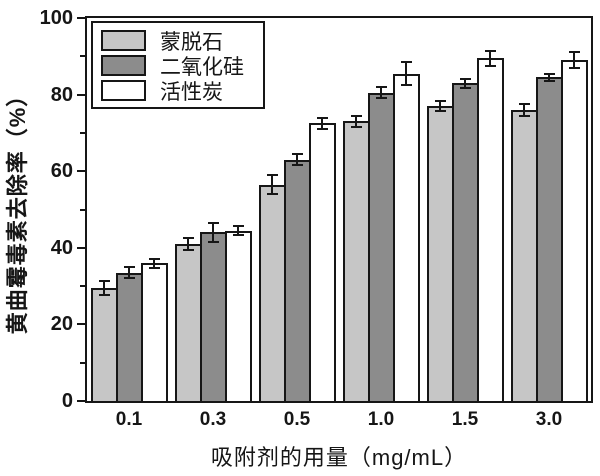 Image resolution: width=600 pixels, height=476 pixels. I want to click on bar-蒙脱石-1.5, so click(440, 253).